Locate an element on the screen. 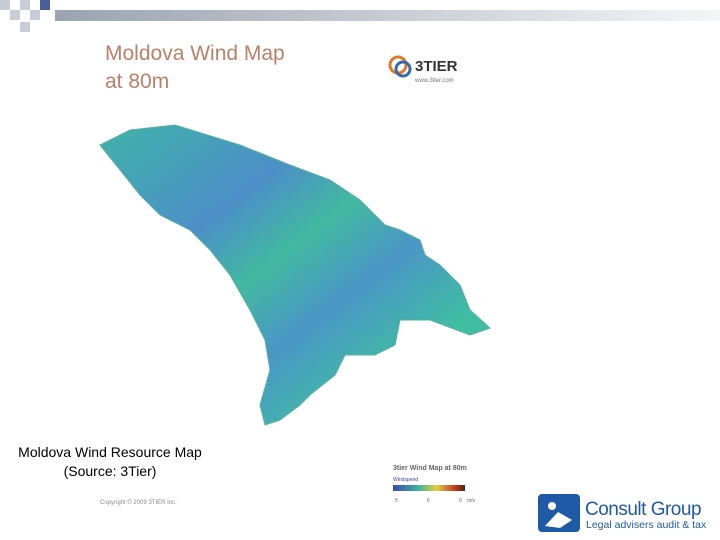 The image size is (720, 540). company-logo: Consult Group Legal advisers audit & tax is located at coordinates (622, 513).